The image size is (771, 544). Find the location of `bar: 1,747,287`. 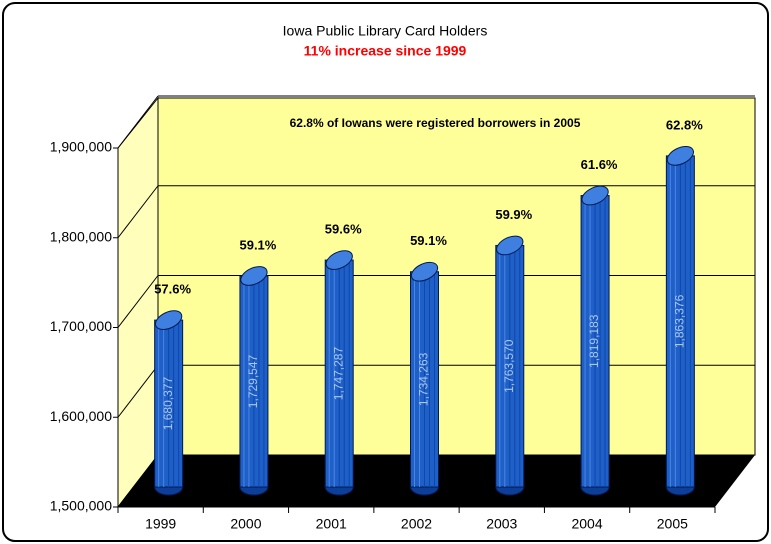

bar: 1,747,287 is located at coordinates (339, 373).